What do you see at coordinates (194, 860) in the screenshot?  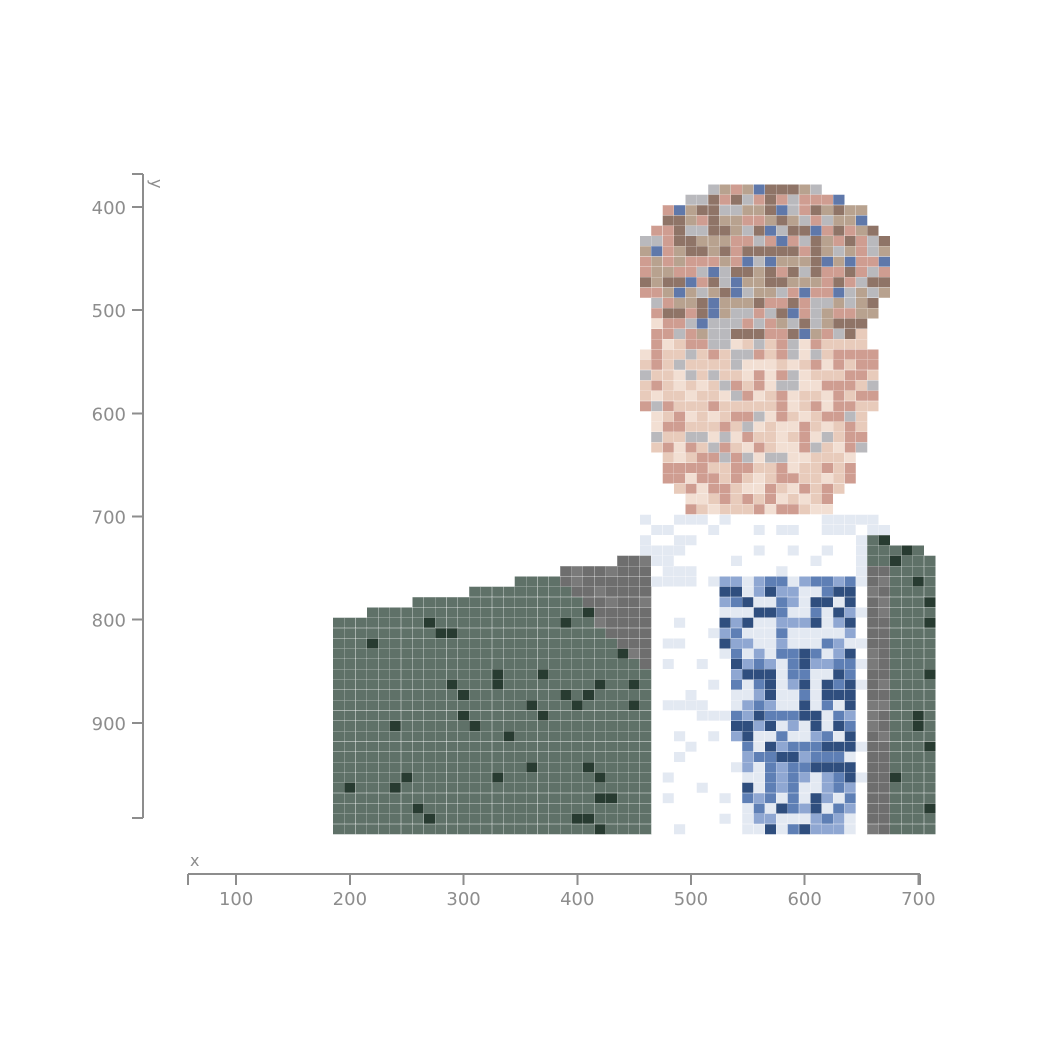 I see `x-axis-title: x` at bounding box center [194, 860].